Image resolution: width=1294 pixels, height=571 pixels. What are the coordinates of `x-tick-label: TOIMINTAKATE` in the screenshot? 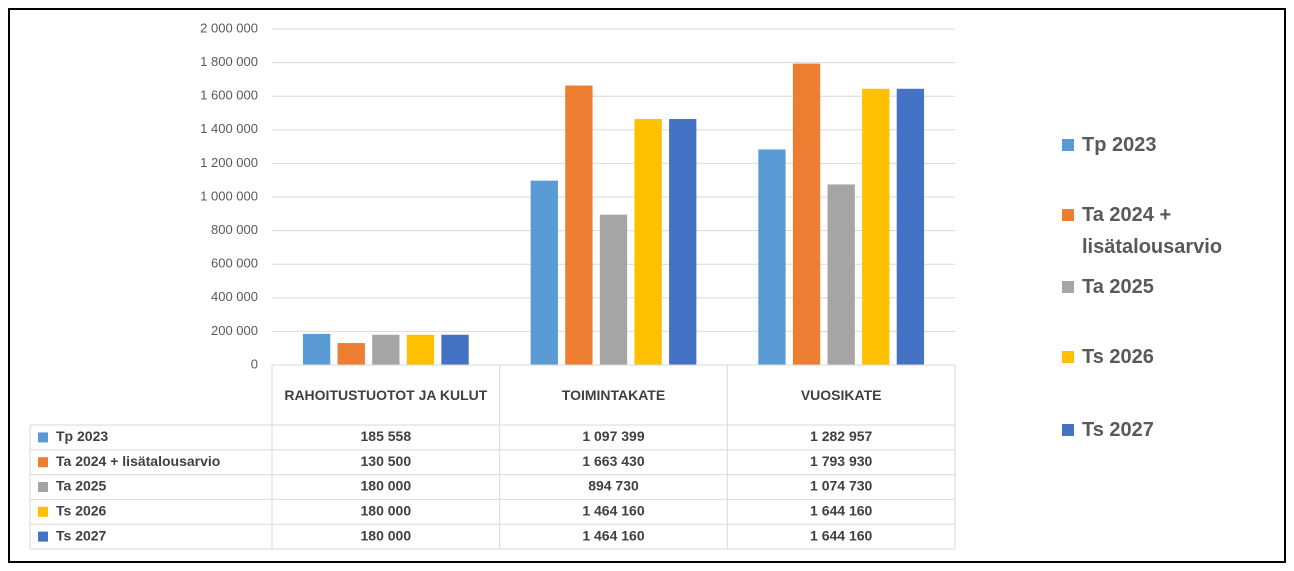 It's located at (613, 394).